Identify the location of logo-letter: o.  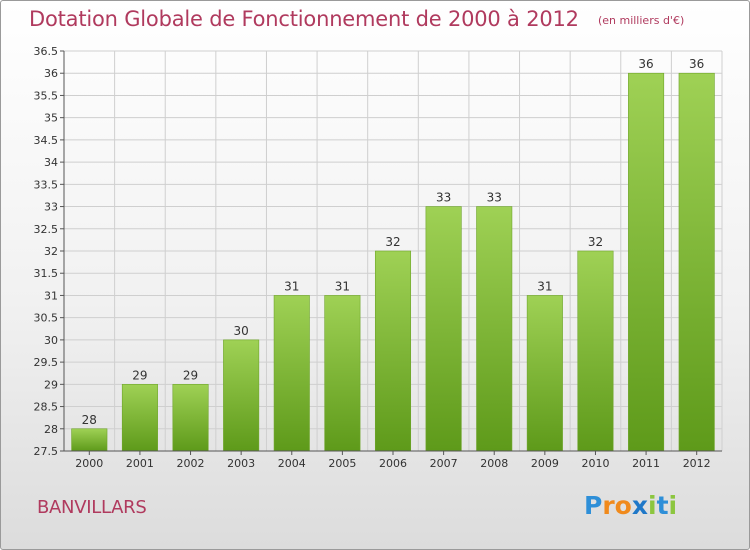
(623, 505).